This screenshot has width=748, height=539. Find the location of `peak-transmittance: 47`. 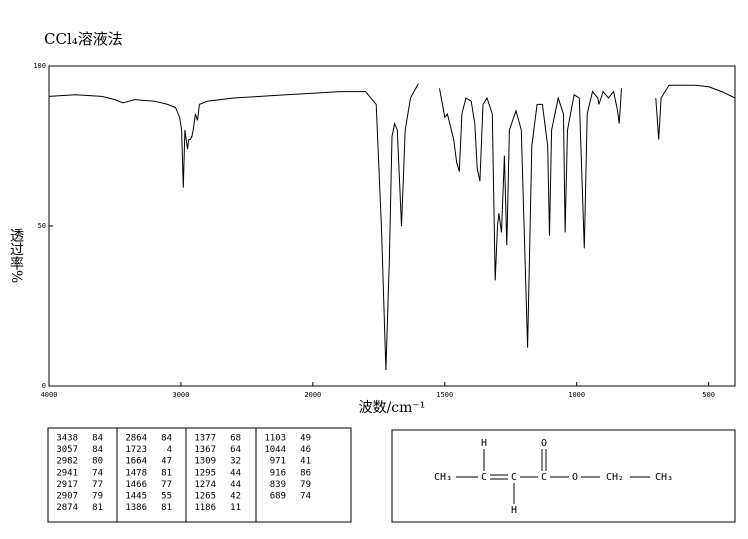

peak-transmittance: 47 is located at coordinates (166, 462).